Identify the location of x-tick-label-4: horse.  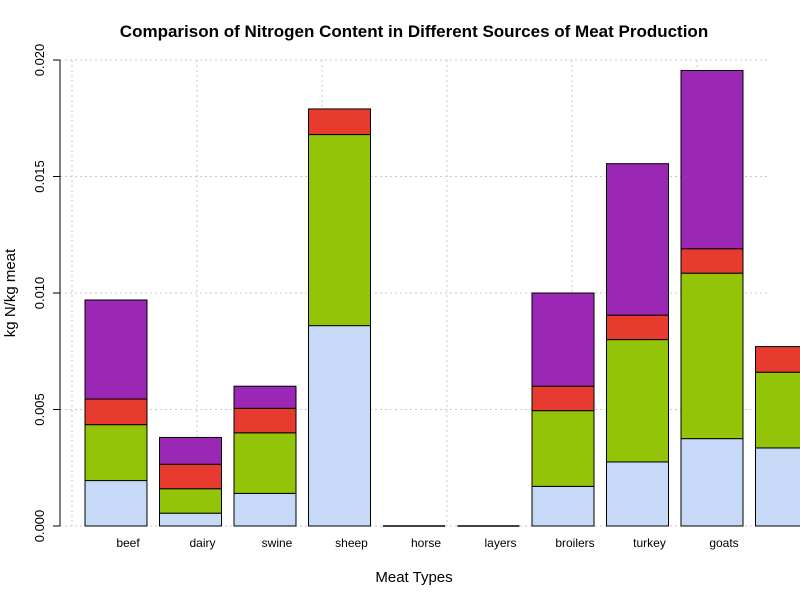
(426, 543).